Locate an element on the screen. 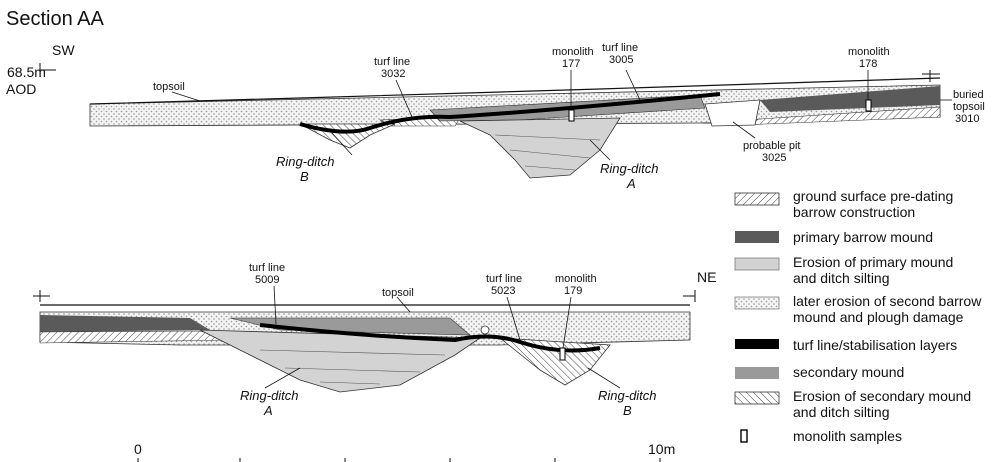  legend-later-erosion-line2: mound and plough damage is located at coordinates (878, 317).